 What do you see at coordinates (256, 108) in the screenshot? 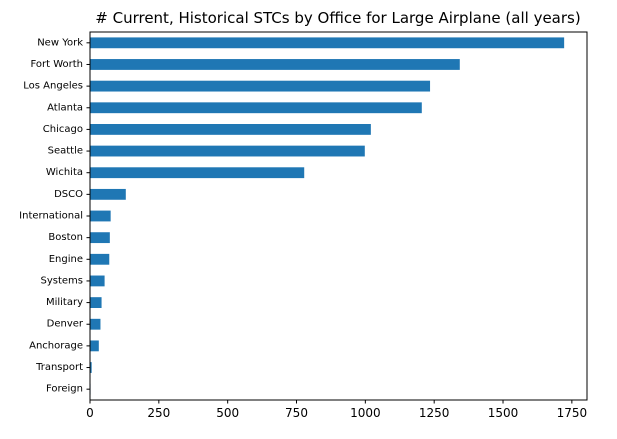
I see `bar-atlanta` at bounding box center [256, 108].